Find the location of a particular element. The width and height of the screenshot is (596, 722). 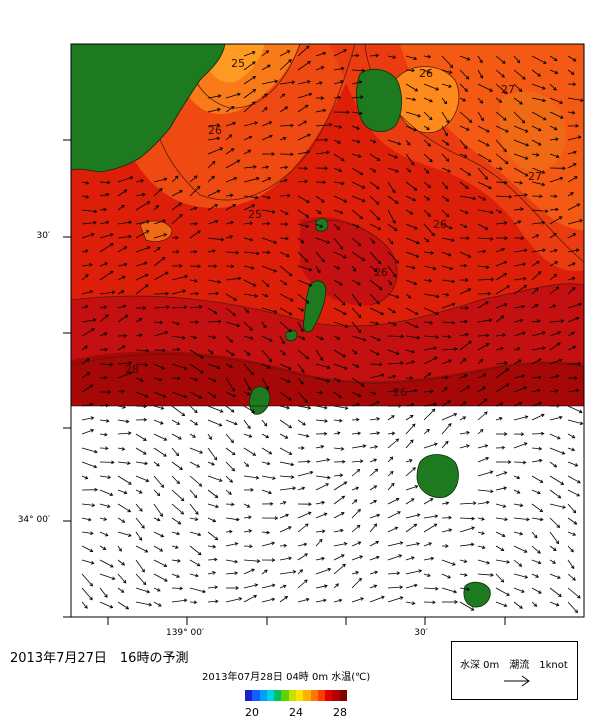

legend-arrow-icon is located at coordinates (517, 681).